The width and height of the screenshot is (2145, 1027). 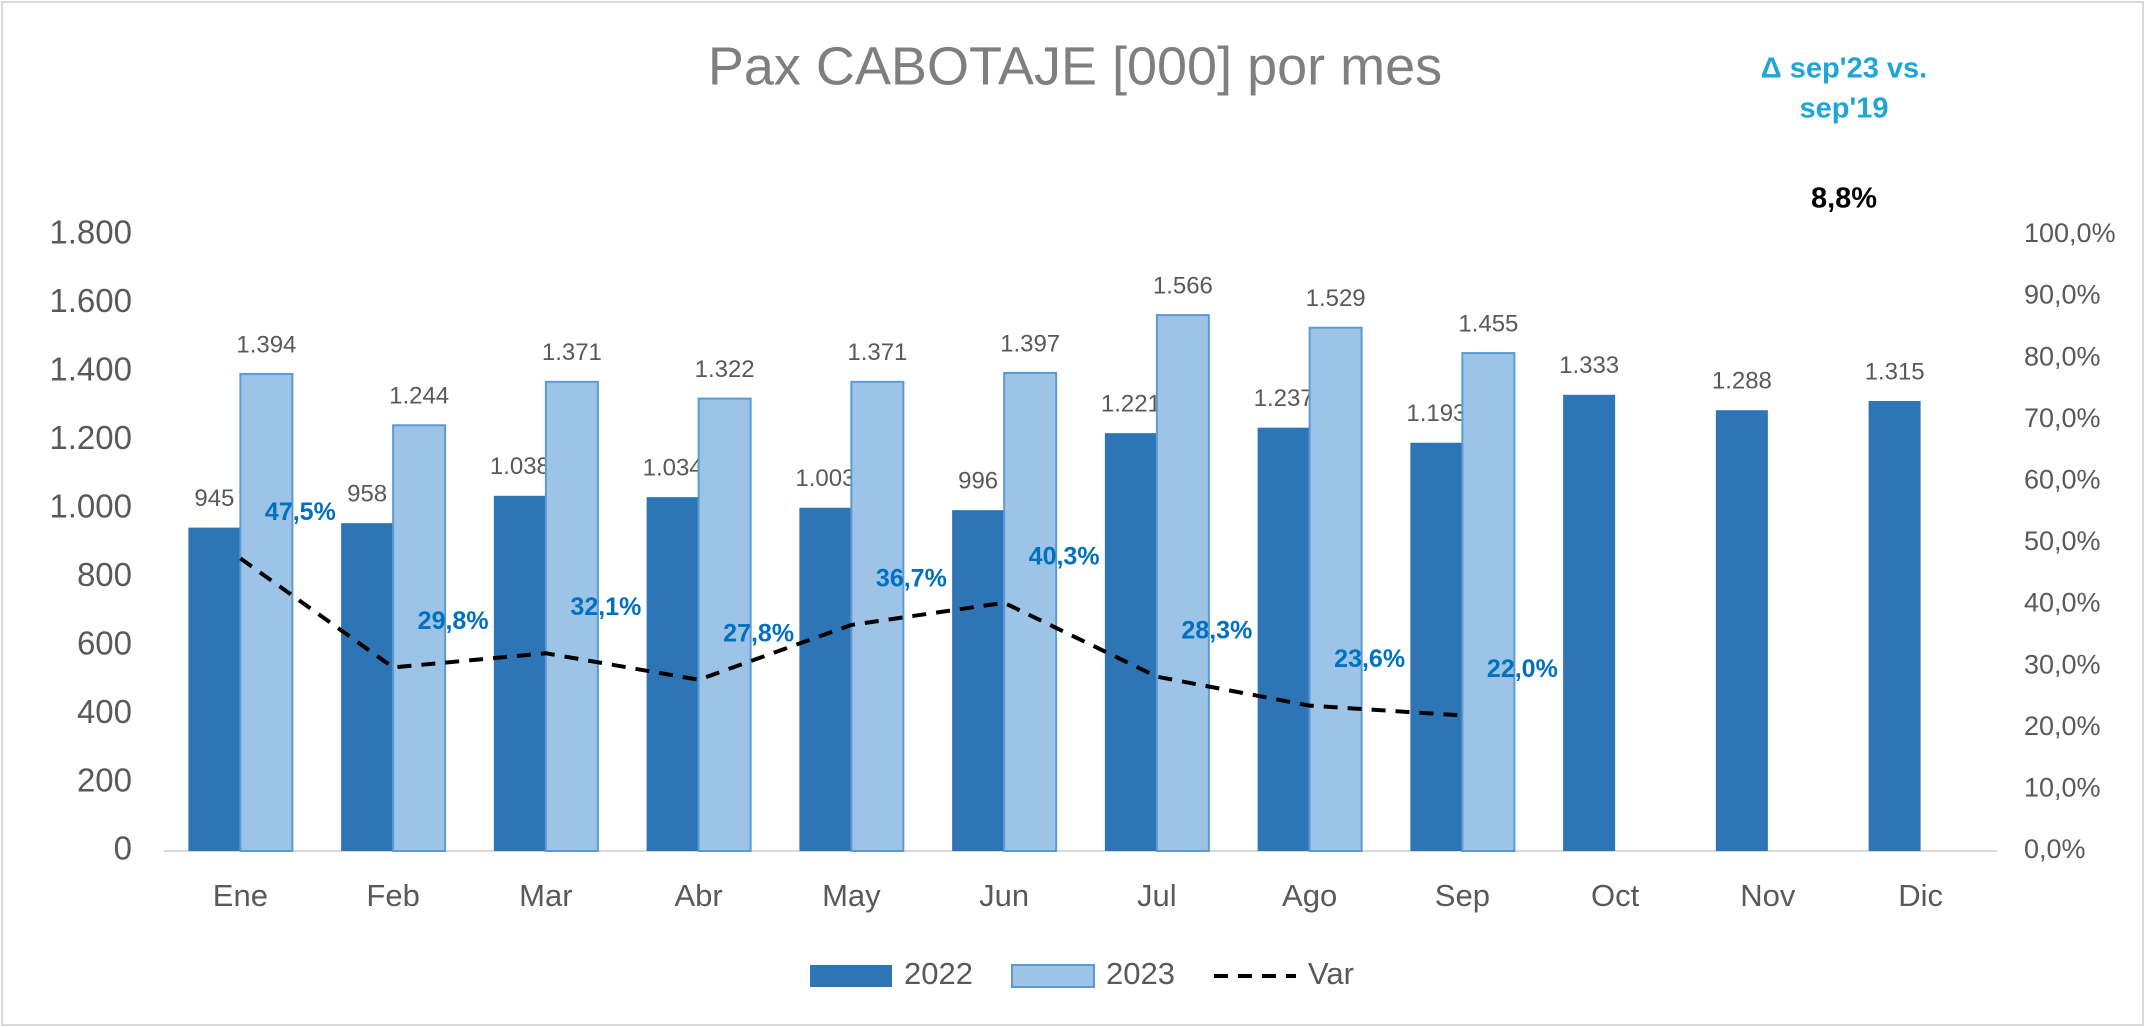 I want to click on x-tick-label: Dic, so click(x=1920, y=895).